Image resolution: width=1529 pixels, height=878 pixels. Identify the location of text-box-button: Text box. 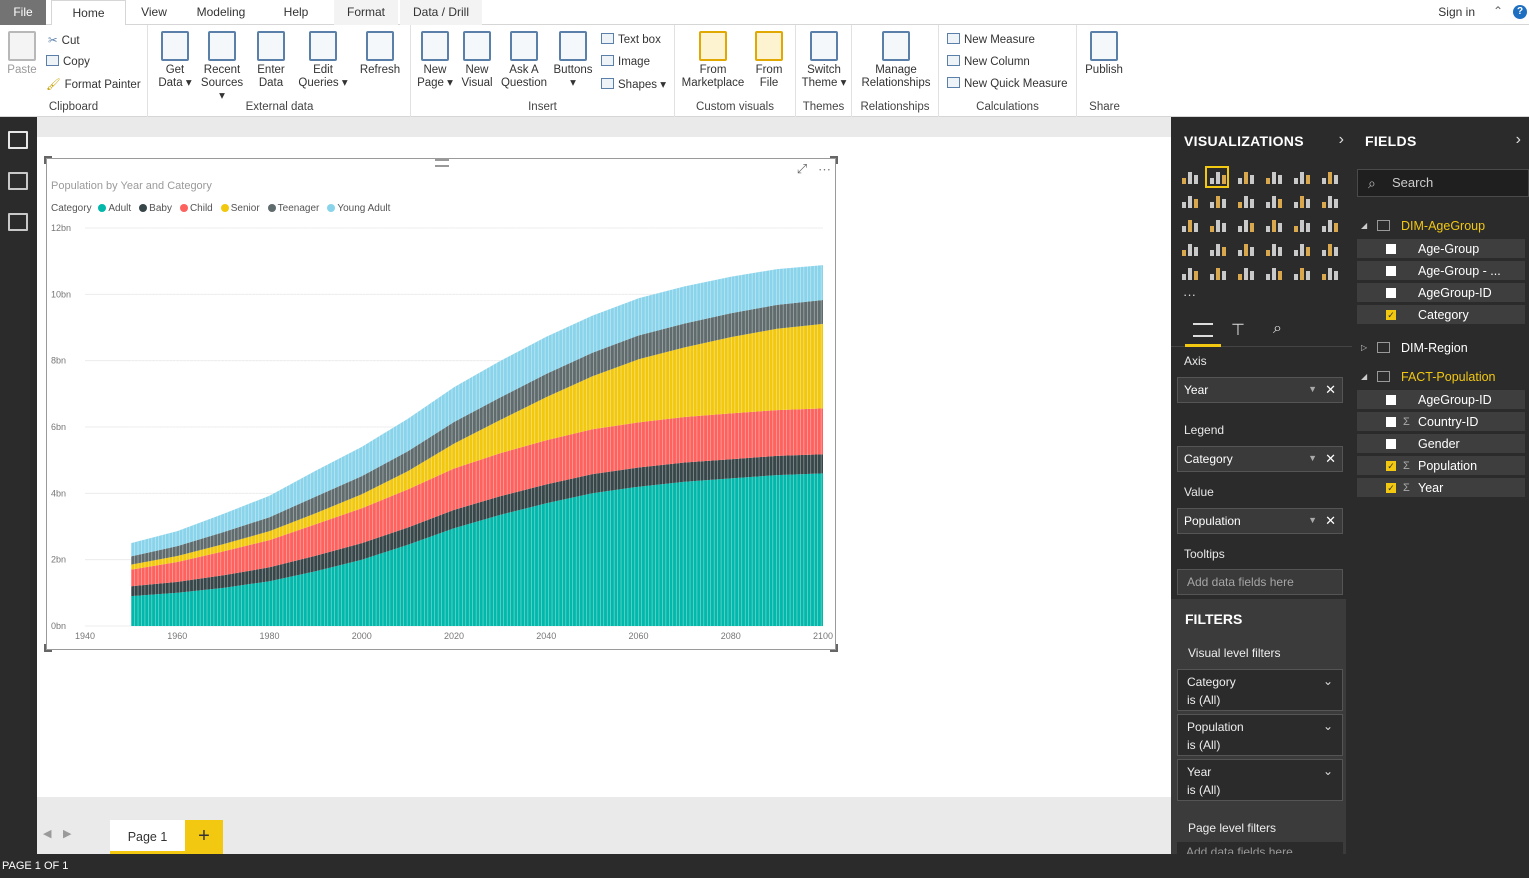
(631, 39).